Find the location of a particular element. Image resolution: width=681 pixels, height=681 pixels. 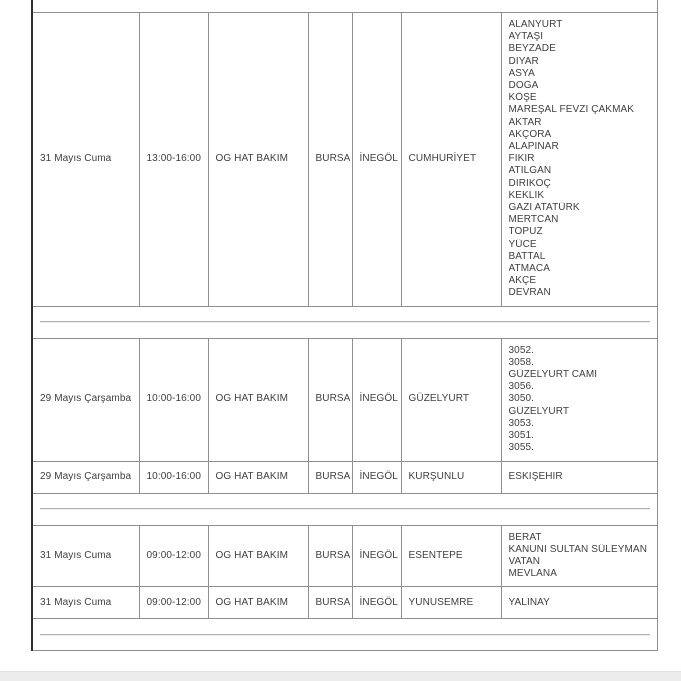

street-item: BATTAL is located at coordinates (527, 256).